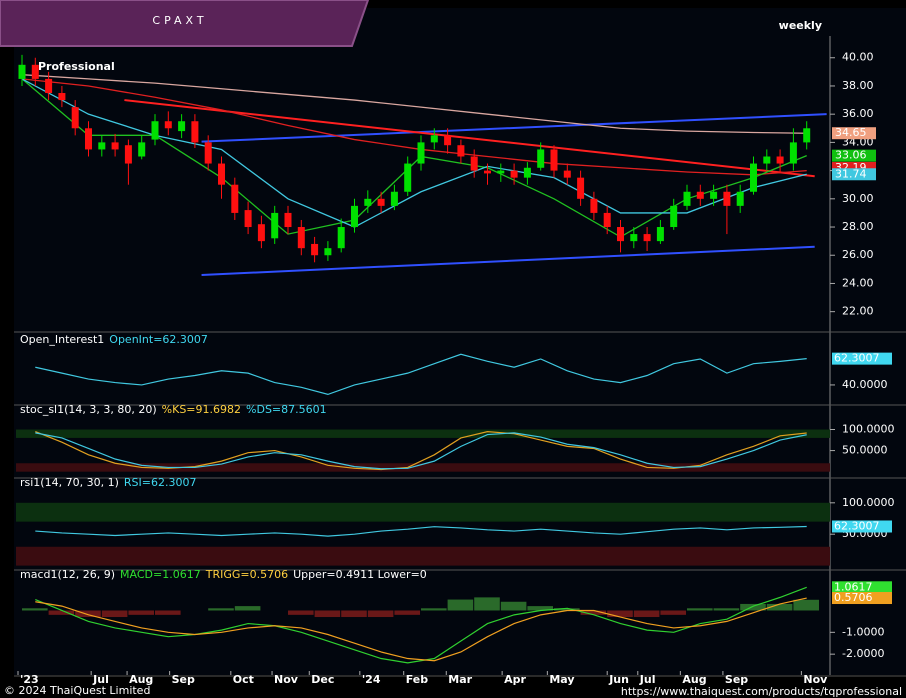  Describe the element at coordinates (76, 66) in the screenshot. I see `logo-sub: Professional` at that location.